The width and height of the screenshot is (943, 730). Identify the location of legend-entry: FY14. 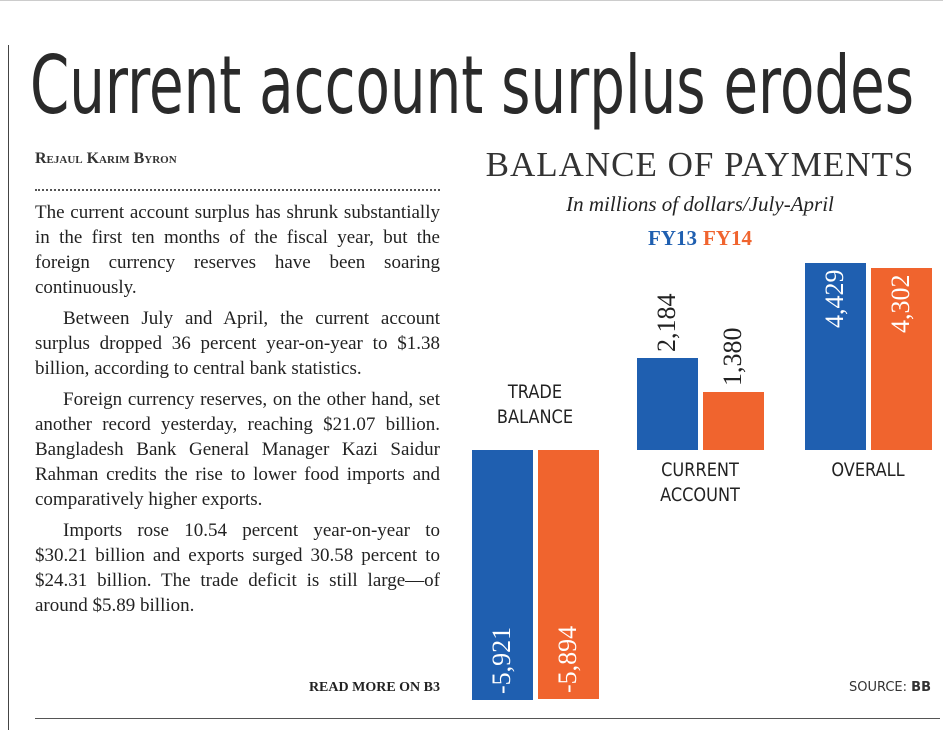
(727, 238).